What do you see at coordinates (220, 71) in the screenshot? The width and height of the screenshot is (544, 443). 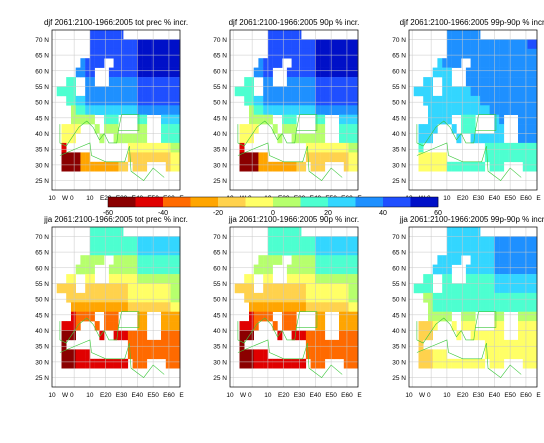 I see `lat-tick-label: 60 N` at bounding box center [220, 71].